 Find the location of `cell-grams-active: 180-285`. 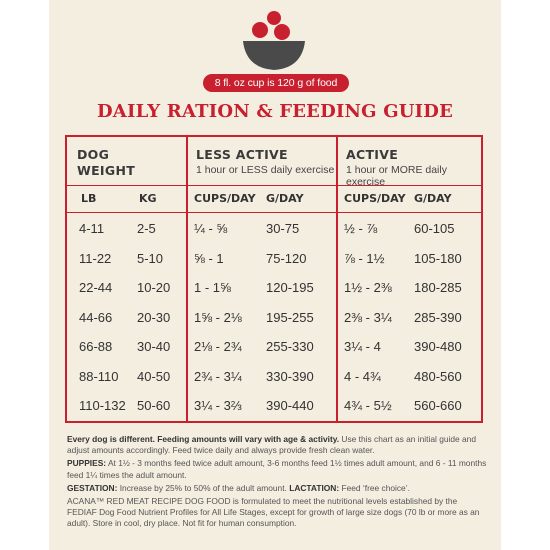

cell-grams-active: 180-285 is located at coordinates (438, 287).